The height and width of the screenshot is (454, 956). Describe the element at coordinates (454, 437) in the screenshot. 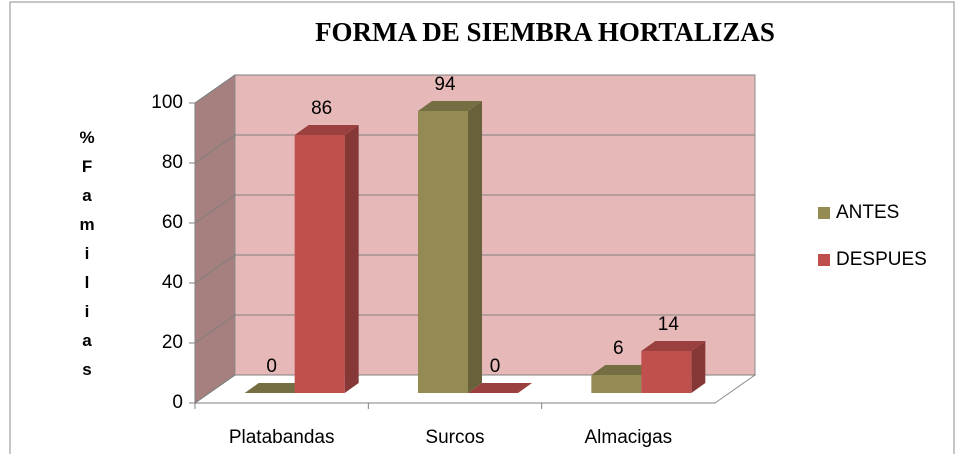

I see `x-tick-label: Surcos` at that location.